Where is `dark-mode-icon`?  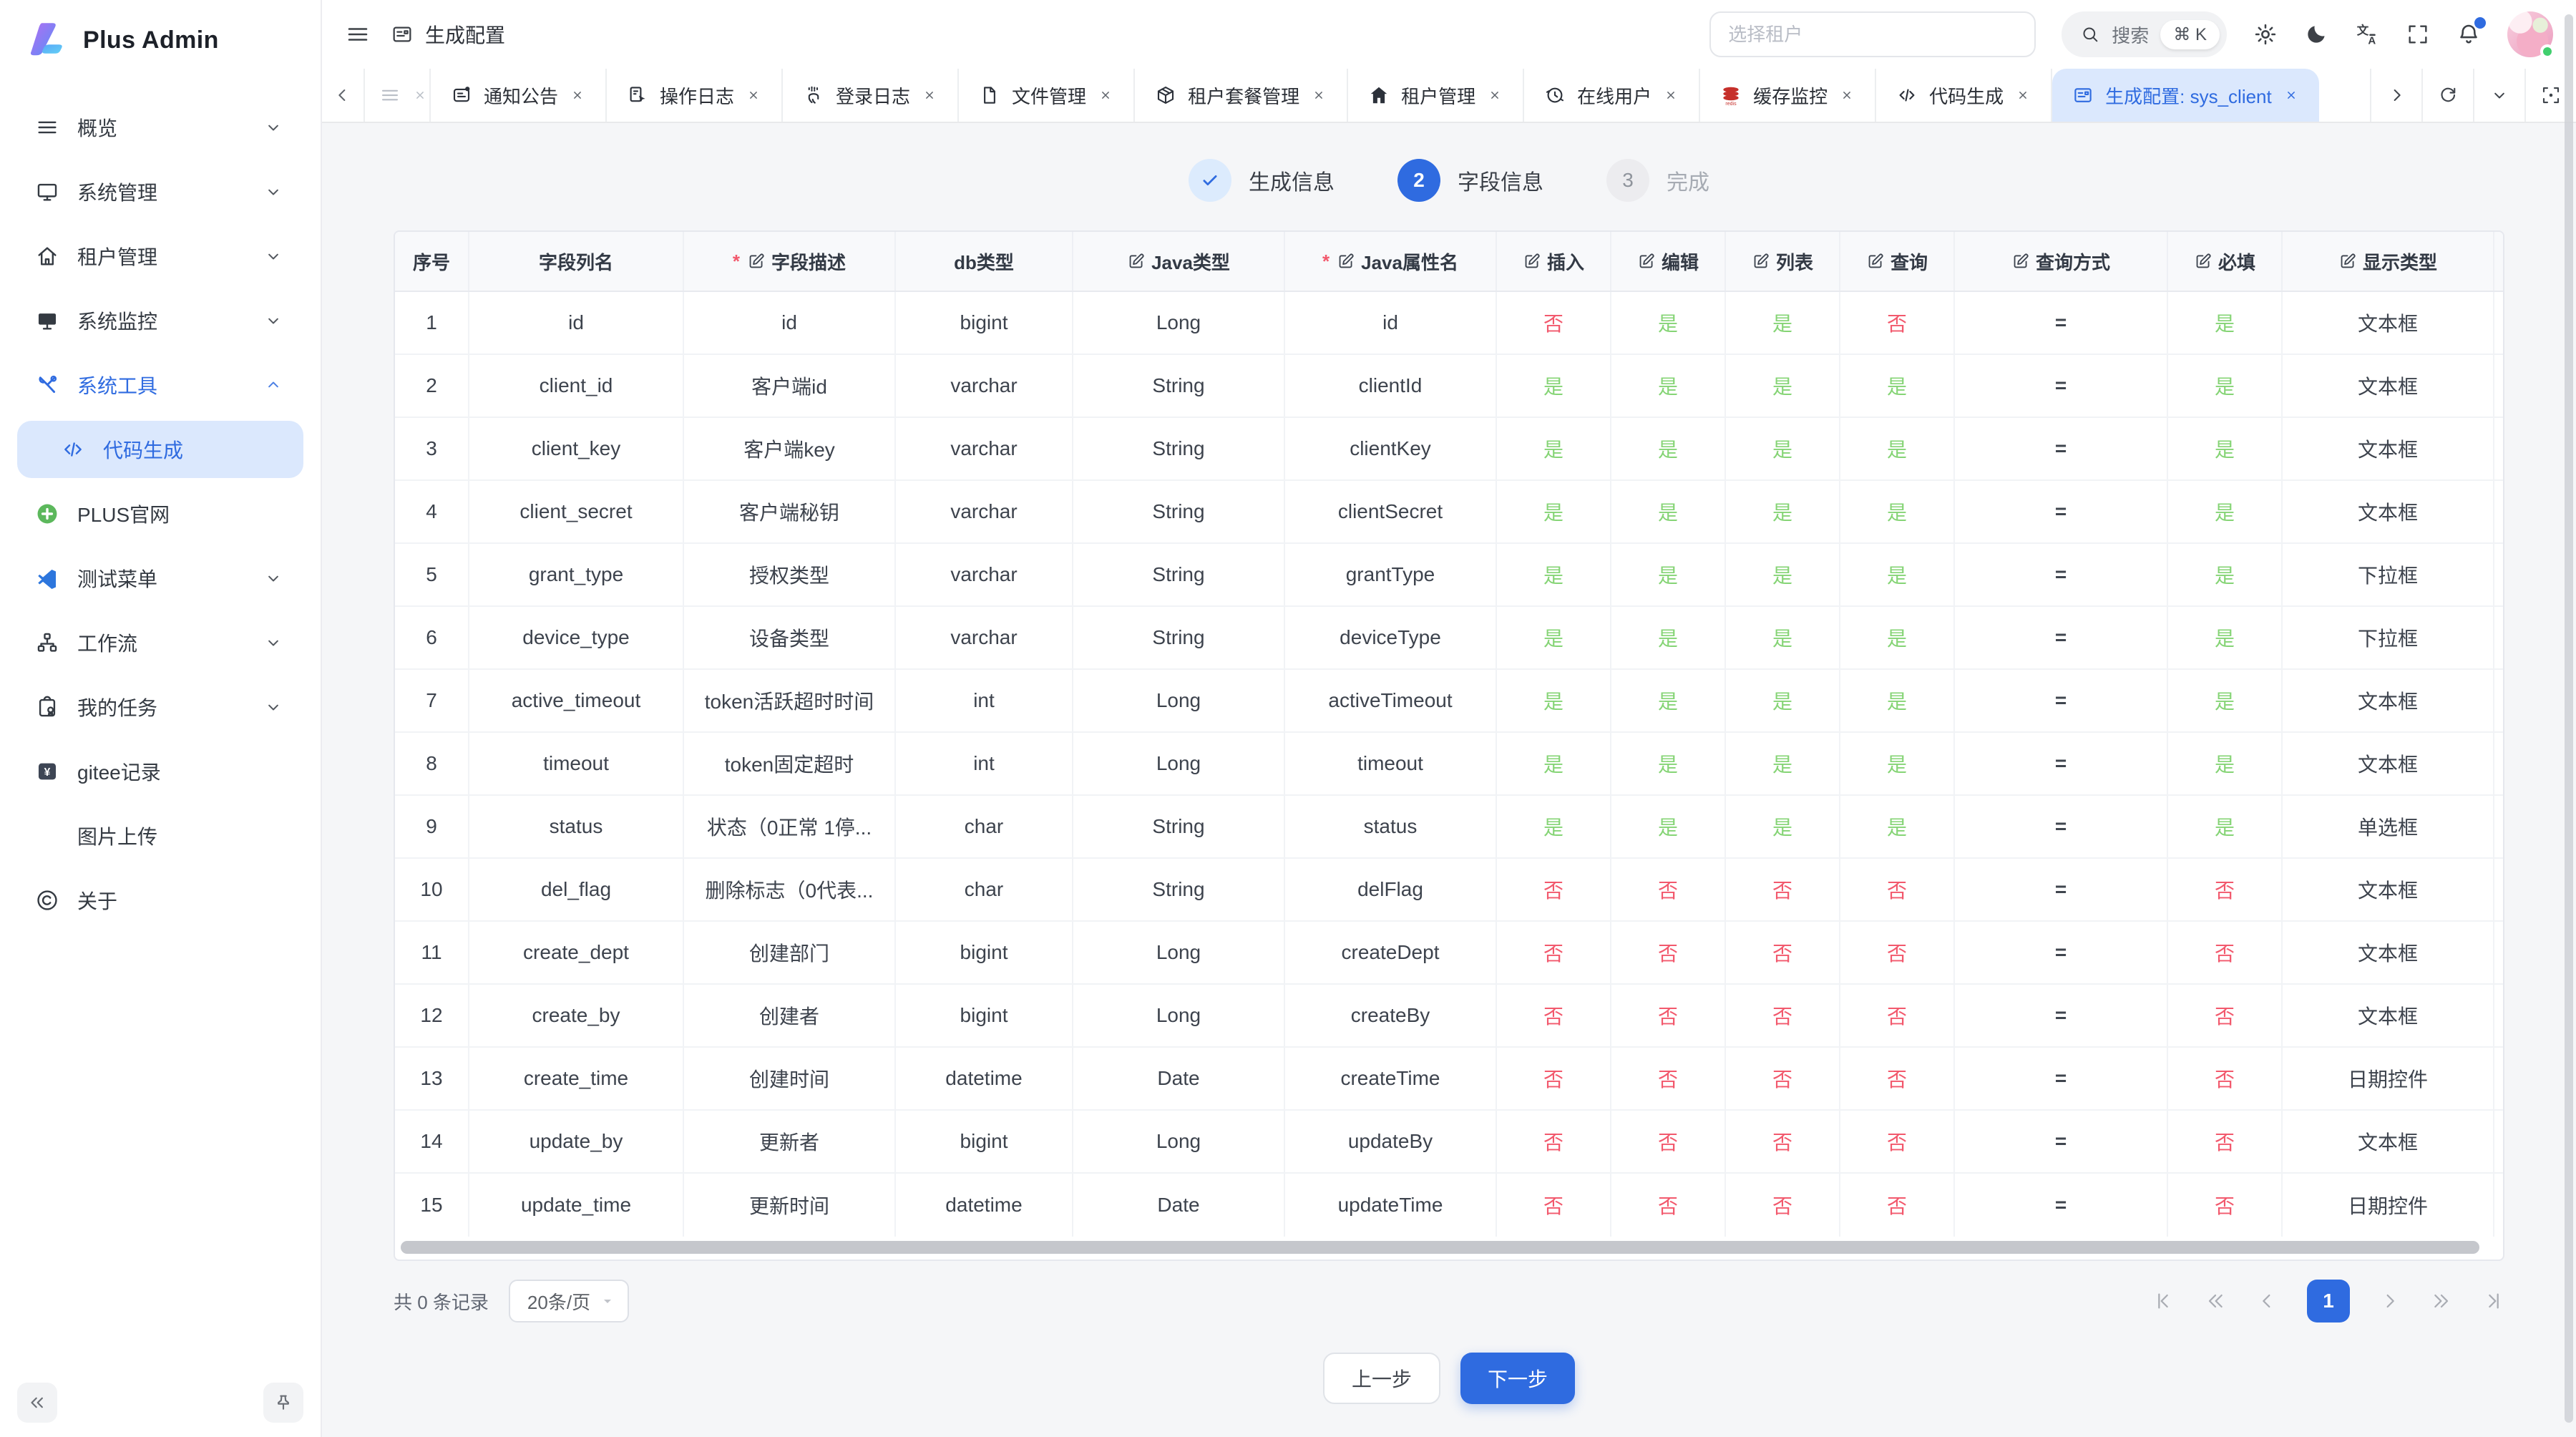 dark-mode-icon is located at coordinates (2316, 34).